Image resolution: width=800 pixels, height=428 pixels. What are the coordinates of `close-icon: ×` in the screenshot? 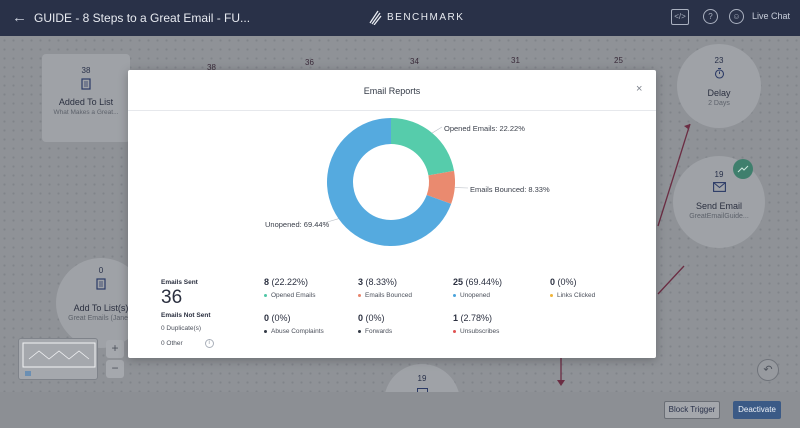 It's located at (639, 89).